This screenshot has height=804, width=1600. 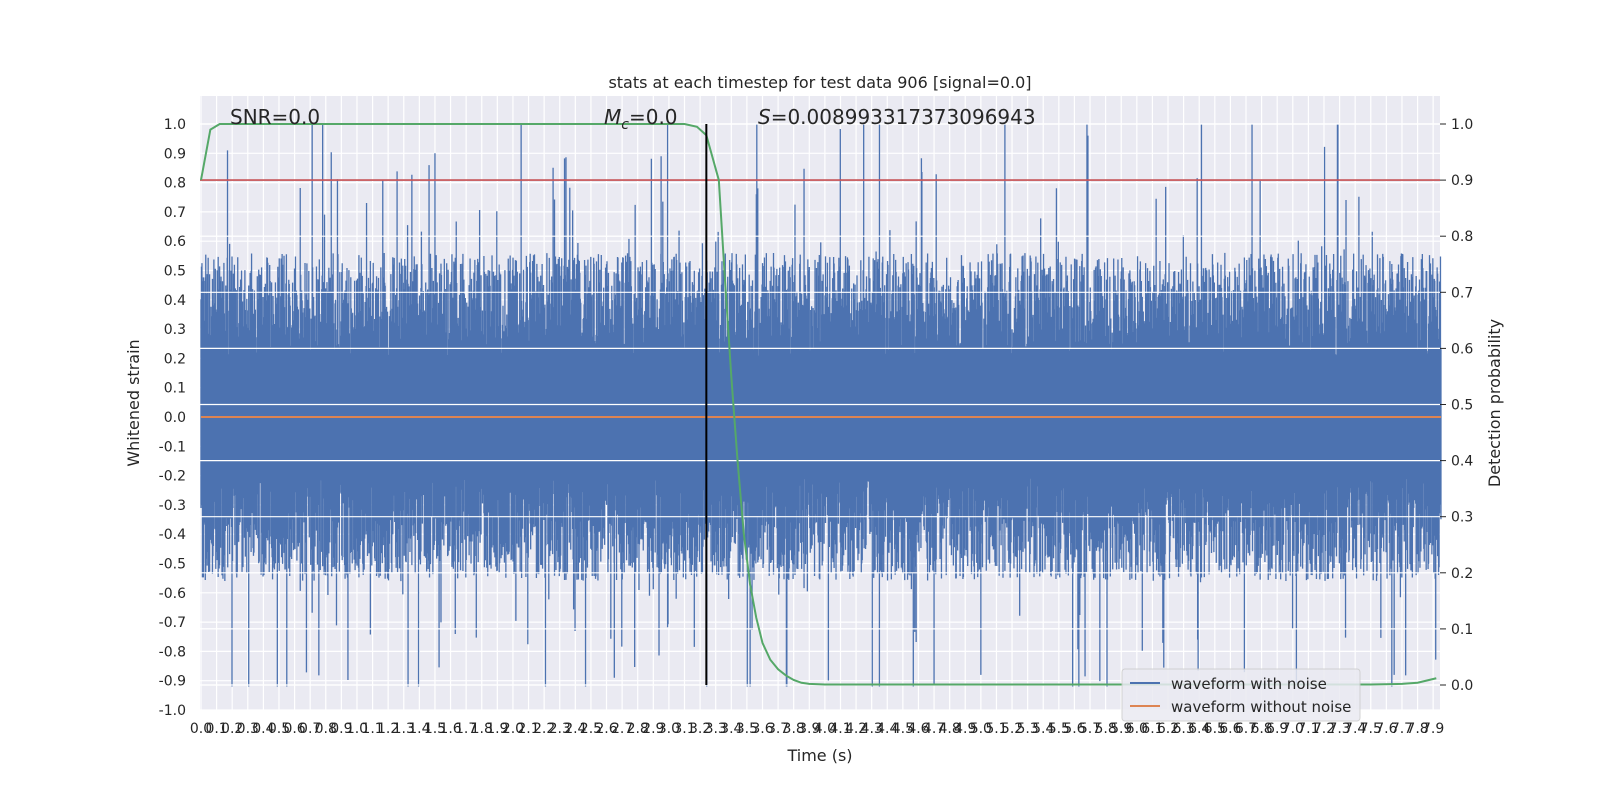 I want to click on x-tick-label: 1.1, so click(x=372, y=729).